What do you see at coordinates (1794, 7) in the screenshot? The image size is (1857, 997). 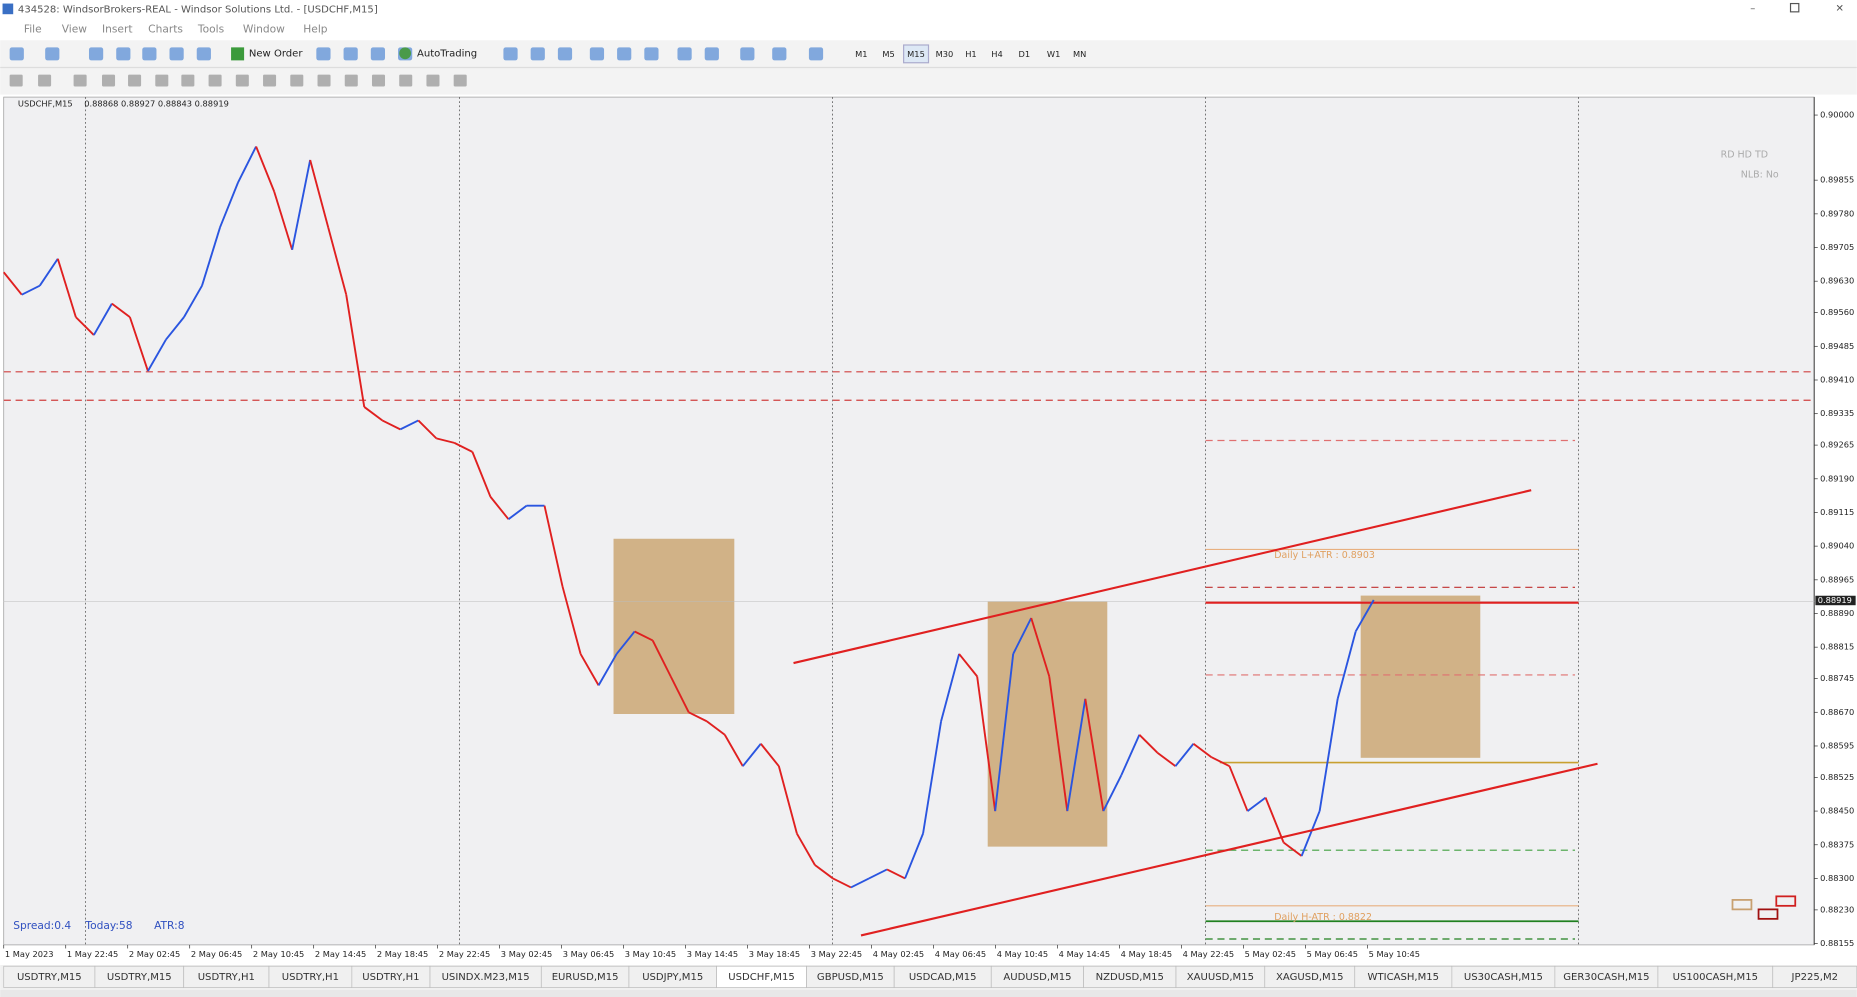 I see `maximize` at bounding box center [1794, 7].